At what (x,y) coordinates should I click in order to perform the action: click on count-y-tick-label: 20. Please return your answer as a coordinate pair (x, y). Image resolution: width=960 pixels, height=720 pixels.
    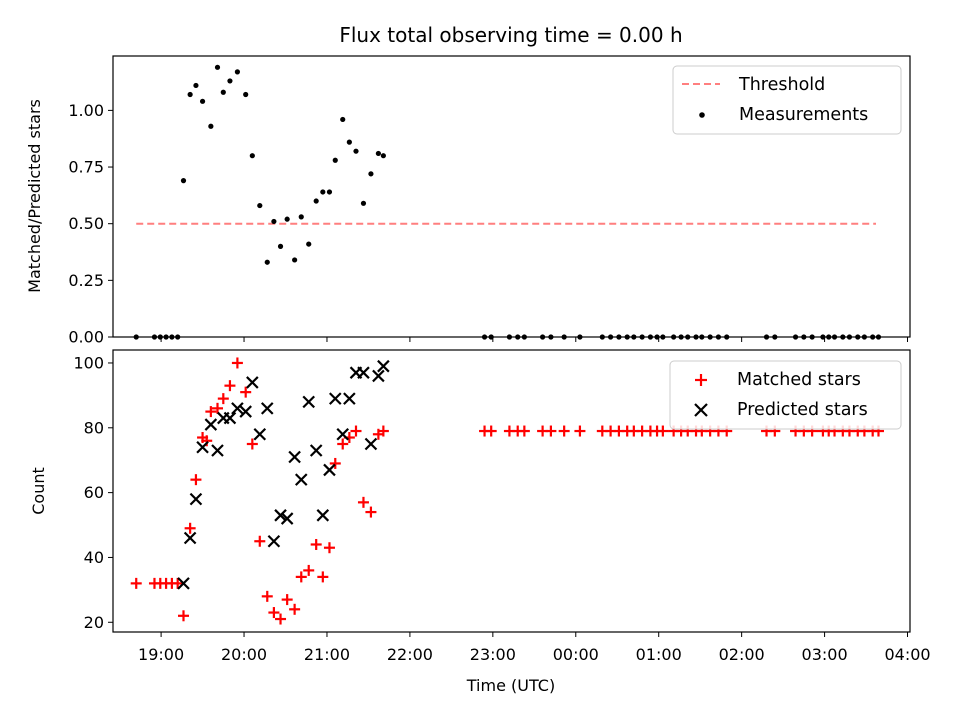
    Looking at the image, I should click on (94, 622).